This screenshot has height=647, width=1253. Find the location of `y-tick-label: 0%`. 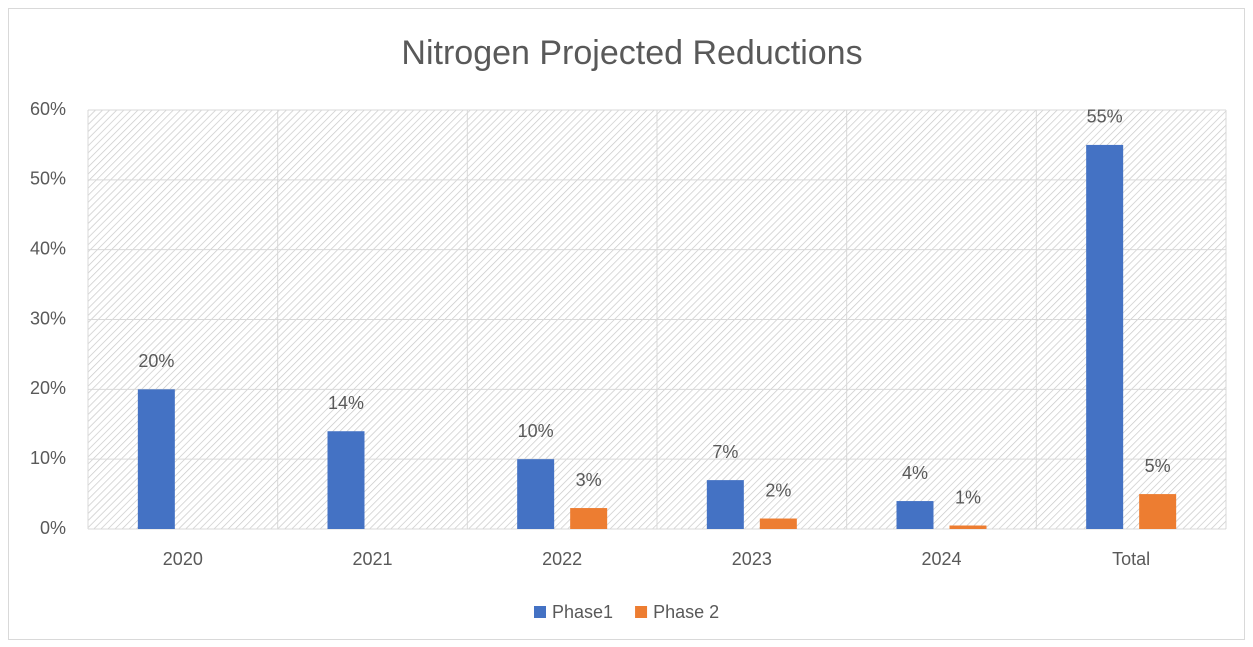

y-tick-label: 0% is located at coordinates (53, 528).